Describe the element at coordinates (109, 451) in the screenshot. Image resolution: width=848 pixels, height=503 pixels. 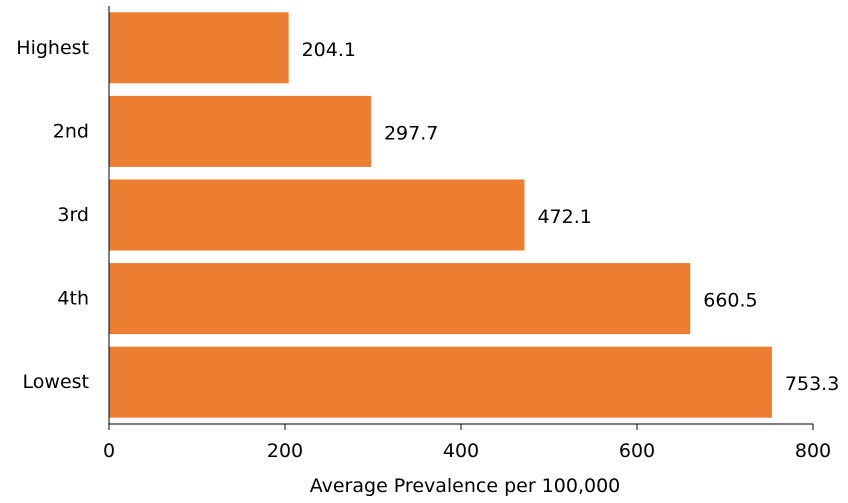
I see `x-tick-label-0: 0` at that location.